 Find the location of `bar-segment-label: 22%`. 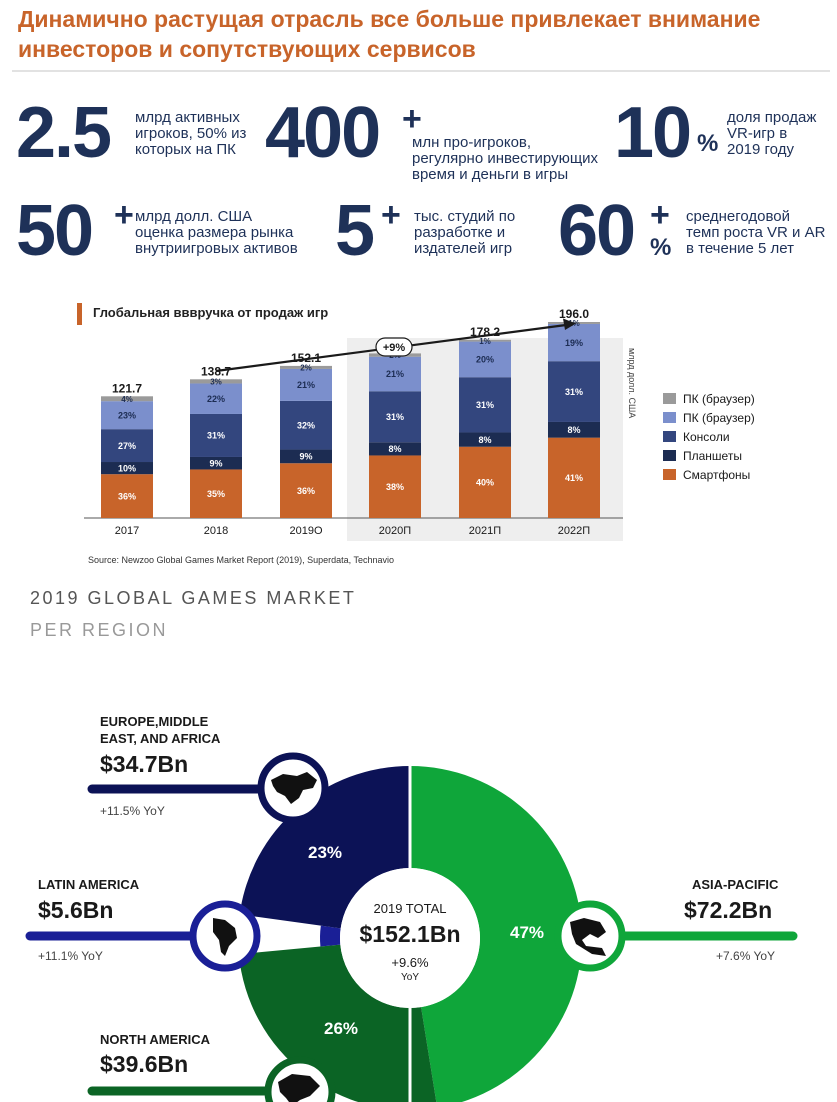

bar-segment-label: 22% is located at coordinates (216, 399).